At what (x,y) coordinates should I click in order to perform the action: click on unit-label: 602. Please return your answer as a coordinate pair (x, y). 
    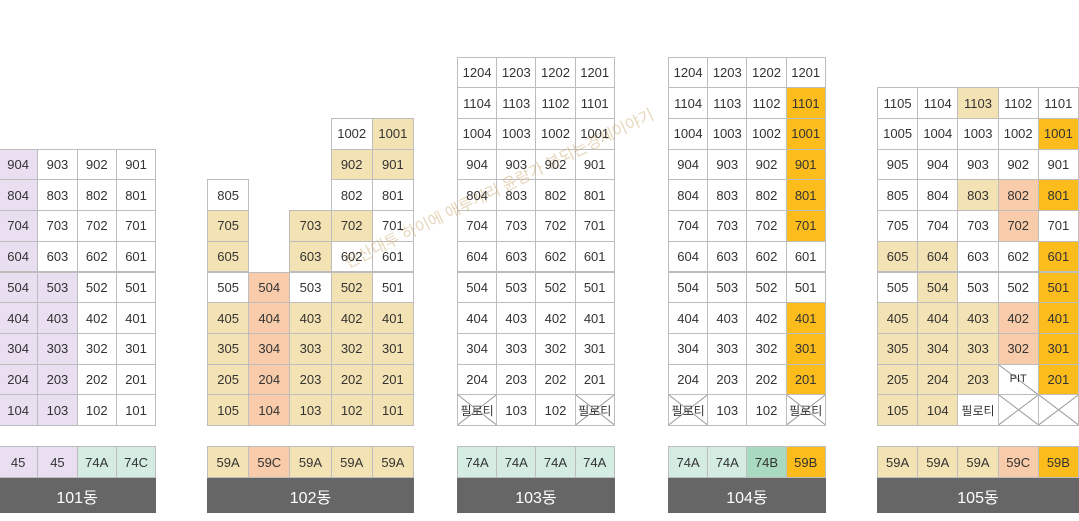
    Looking at the image, I should click on (351, 257).